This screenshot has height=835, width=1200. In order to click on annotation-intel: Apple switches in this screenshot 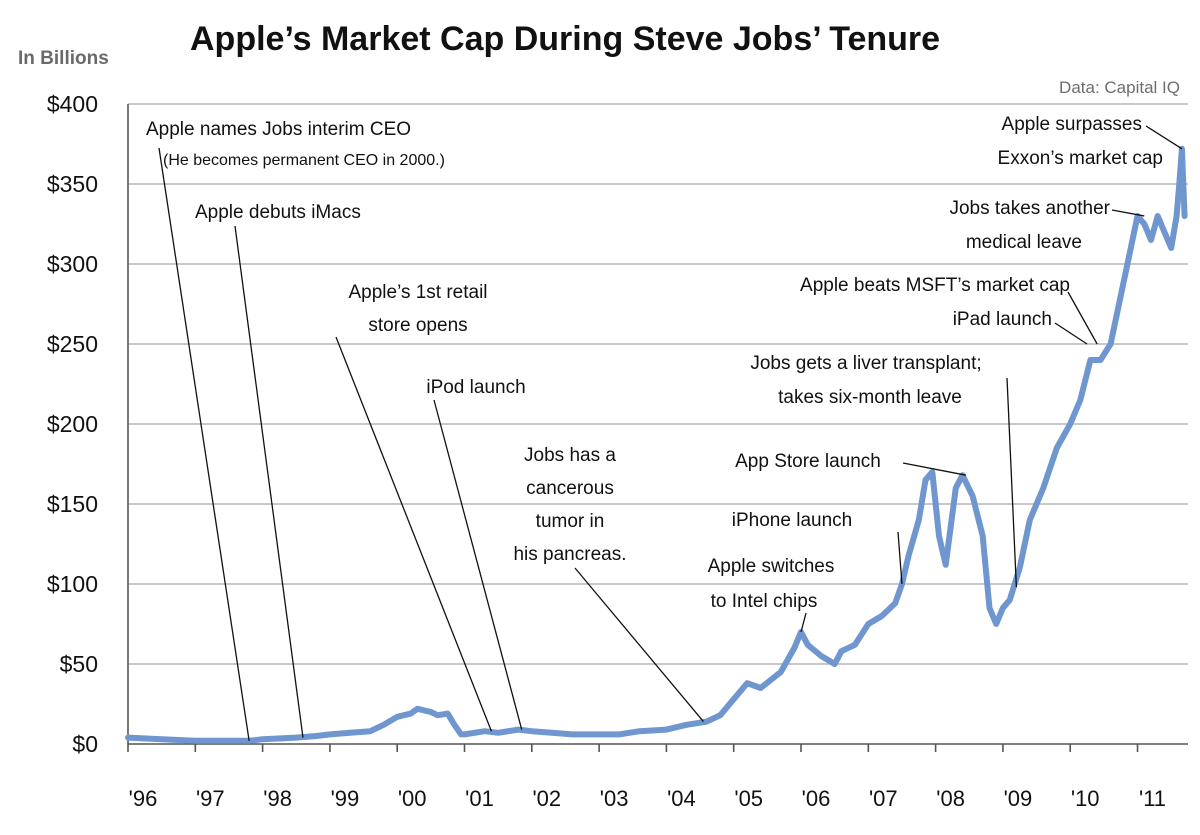, I will do `click(771, 566)`.